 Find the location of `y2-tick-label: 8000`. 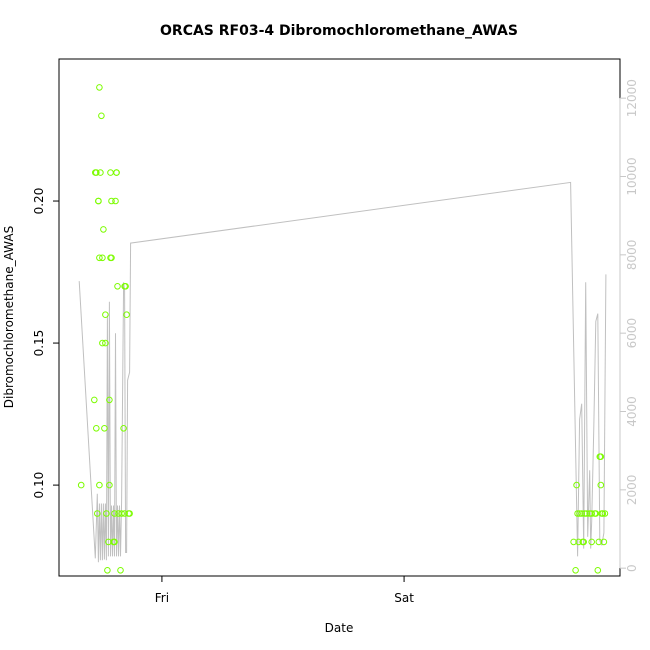

y2-tick-label: 8000 is located at coordinates (632, 255).